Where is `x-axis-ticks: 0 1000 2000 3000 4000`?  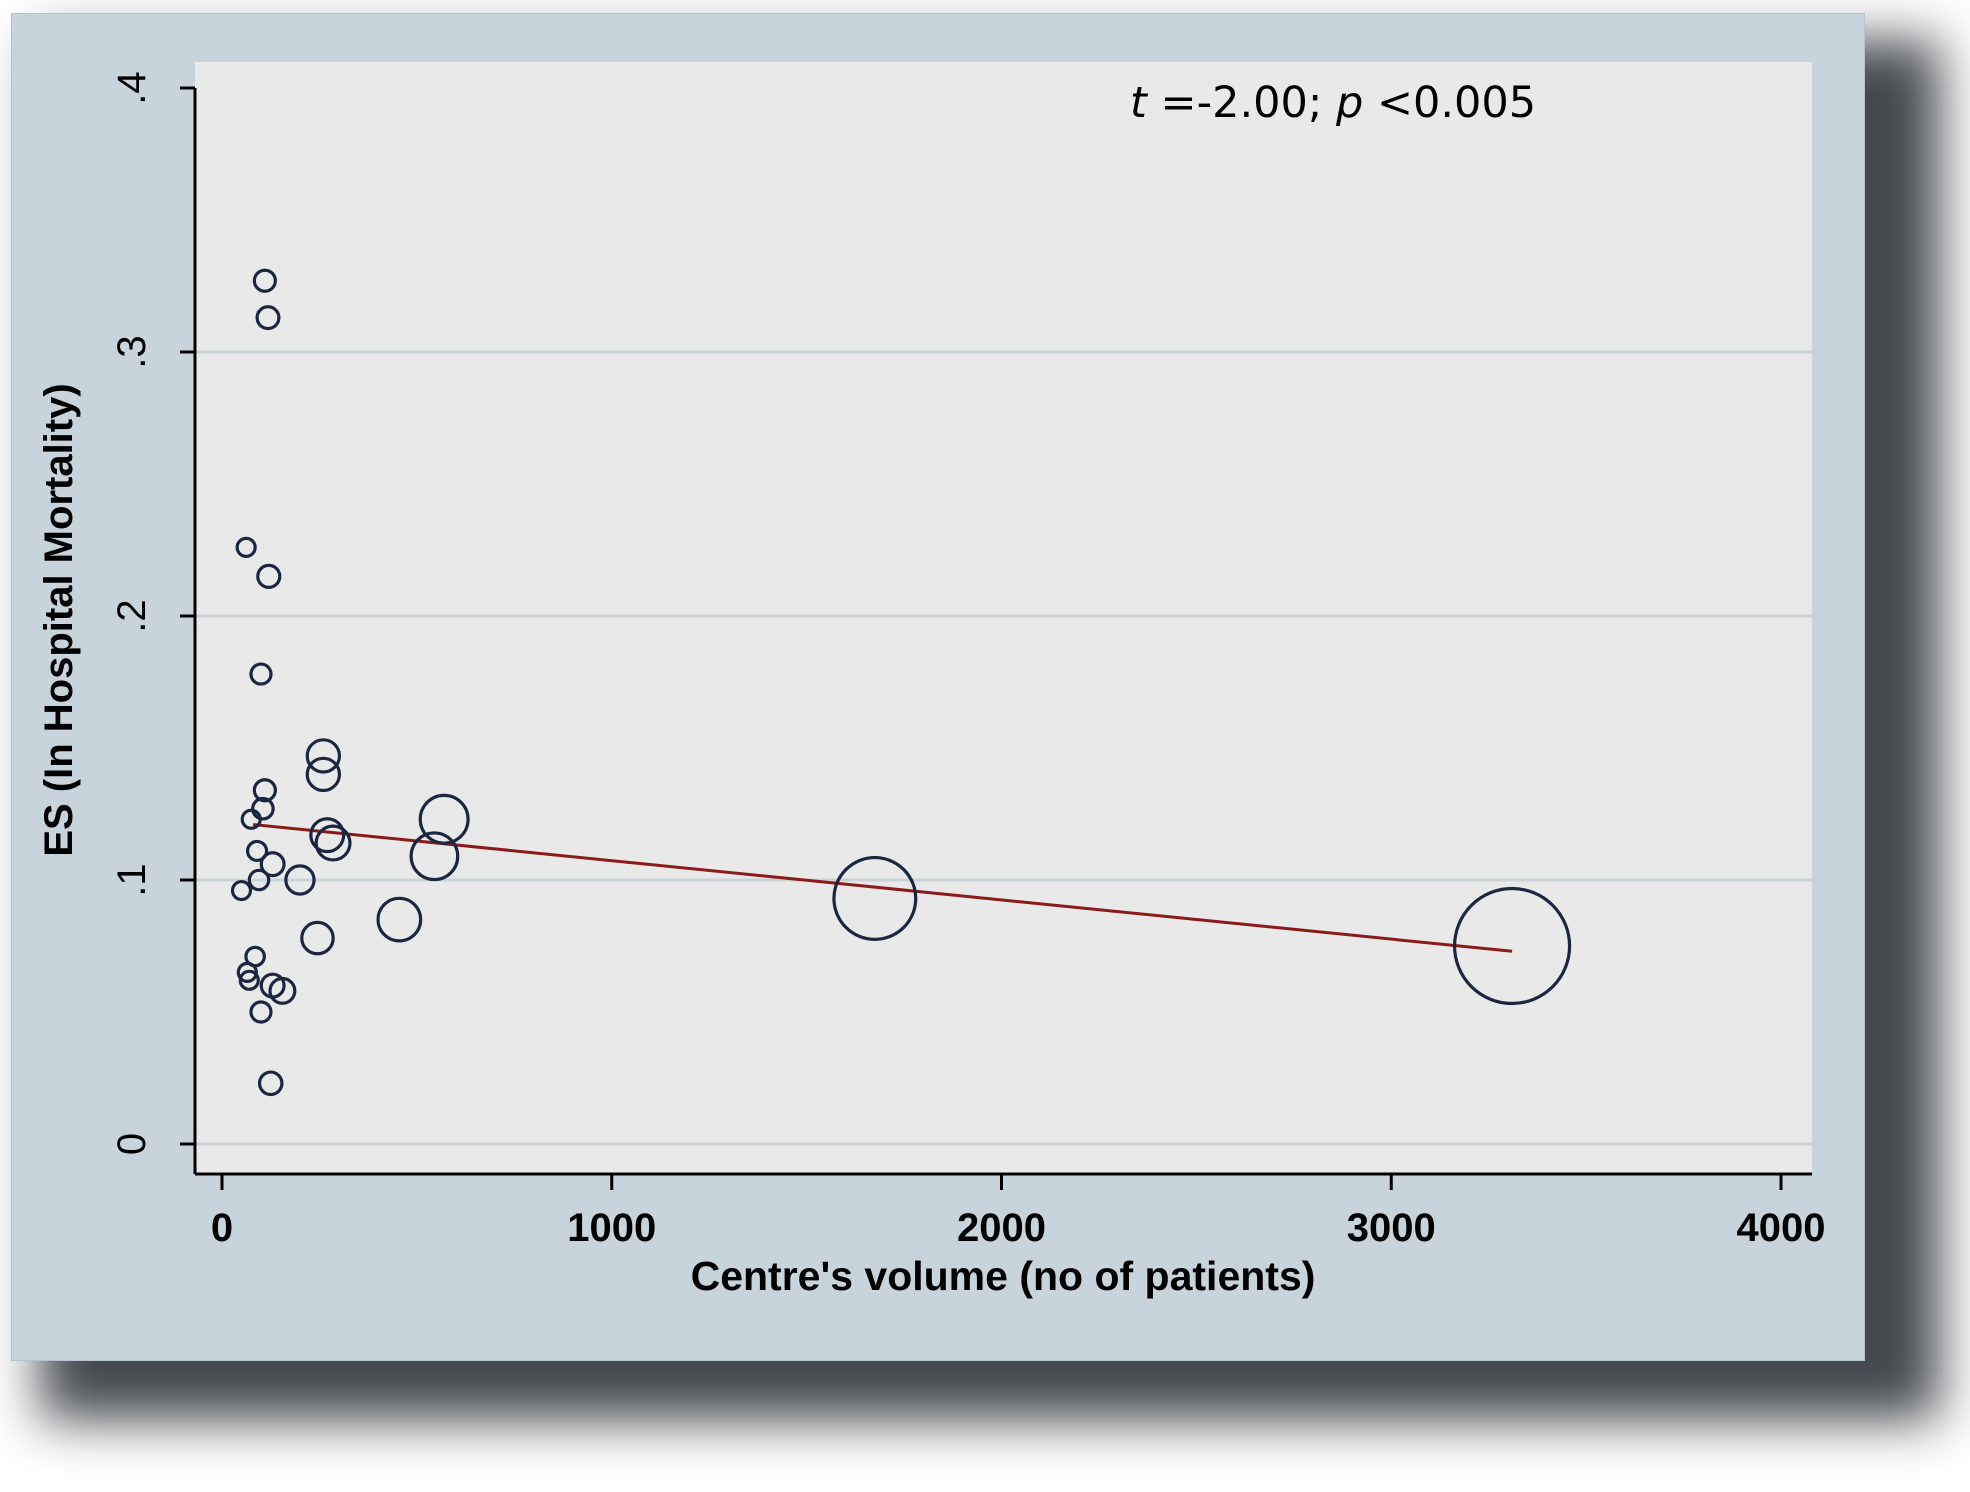 x-axis-ticks: 0 1000 2000 3000 4000 is located at coordinates (1018, 1212).